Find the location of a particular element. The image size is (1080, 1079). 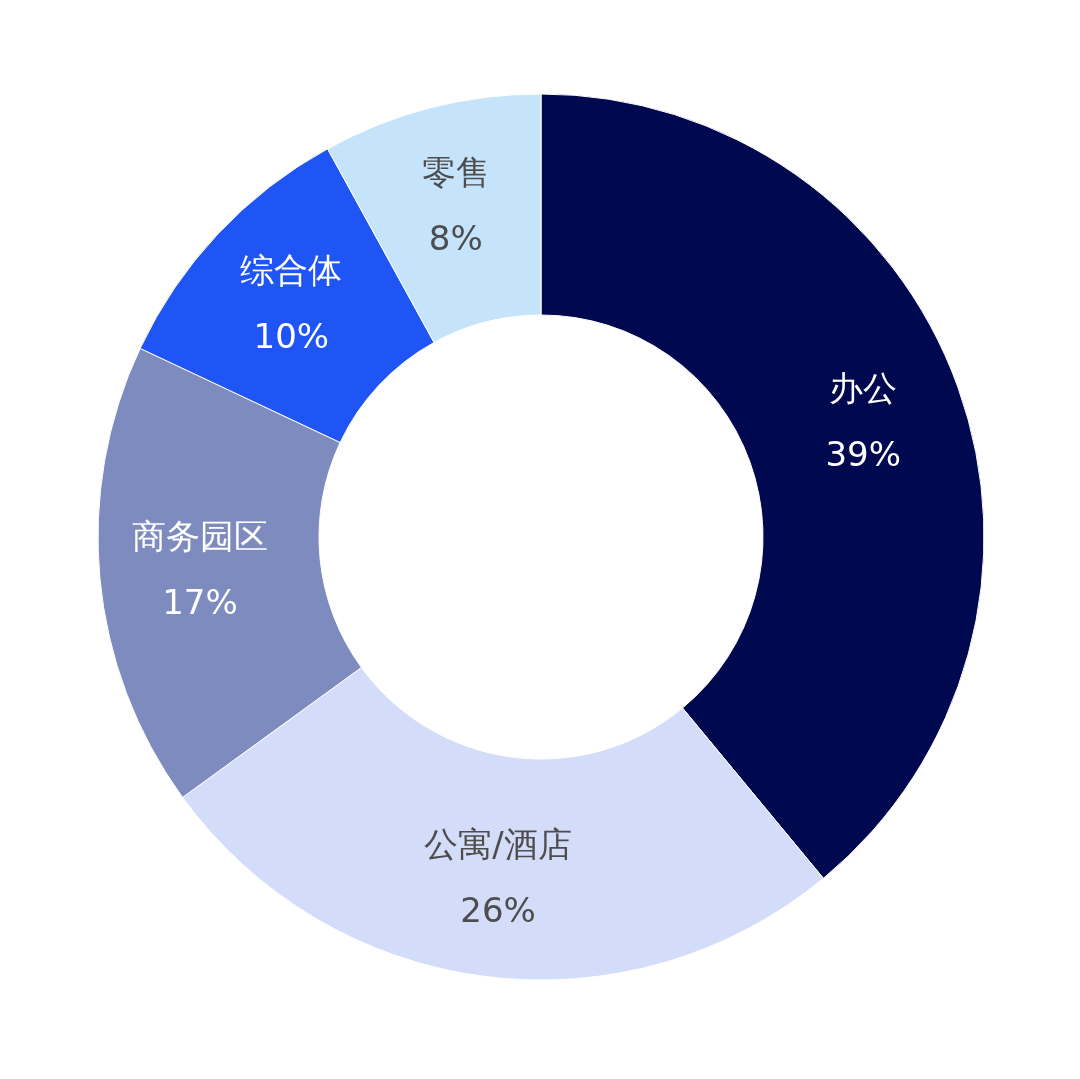

slice-label: 零售 is located at coordinates (455, 172).